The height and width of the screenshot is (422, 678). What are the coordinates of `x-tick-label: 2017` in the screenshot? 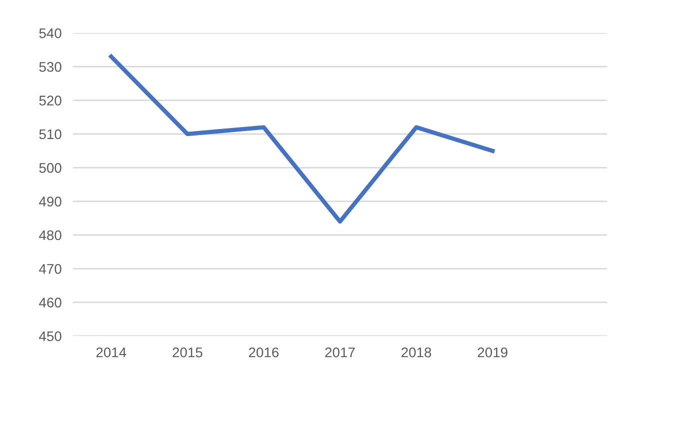 It's located at (340, 352).